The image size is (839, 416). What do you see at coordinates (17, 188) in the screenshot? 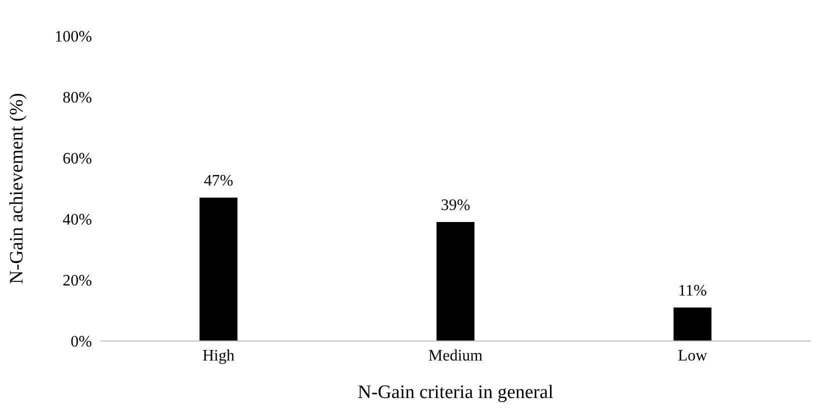
I see `y-axis-title: N-Gain achievement (%)` at bounding box center [17, 188].